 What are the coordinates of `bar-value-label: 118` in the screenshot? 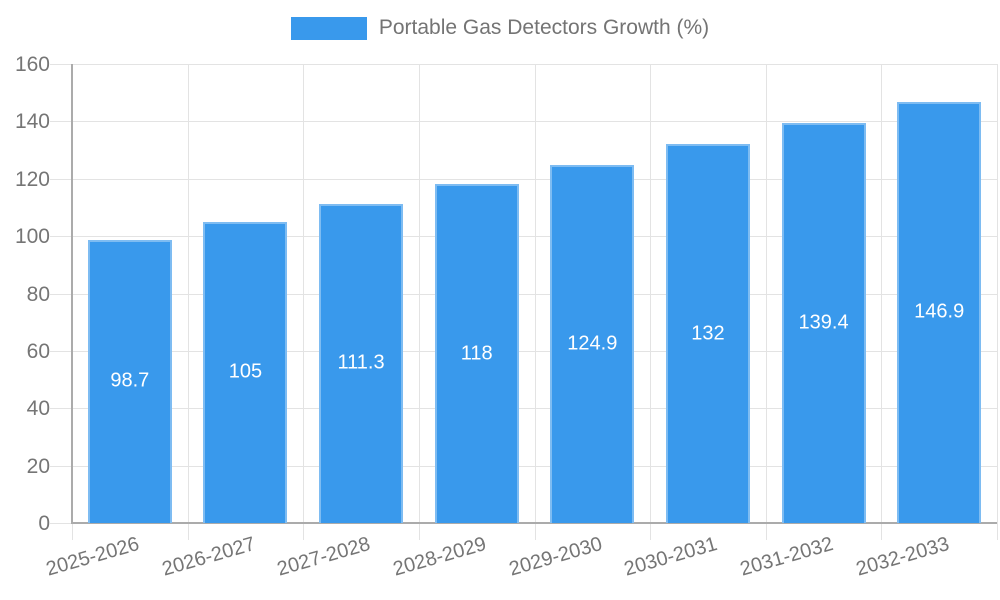 It's located at (476, 353).